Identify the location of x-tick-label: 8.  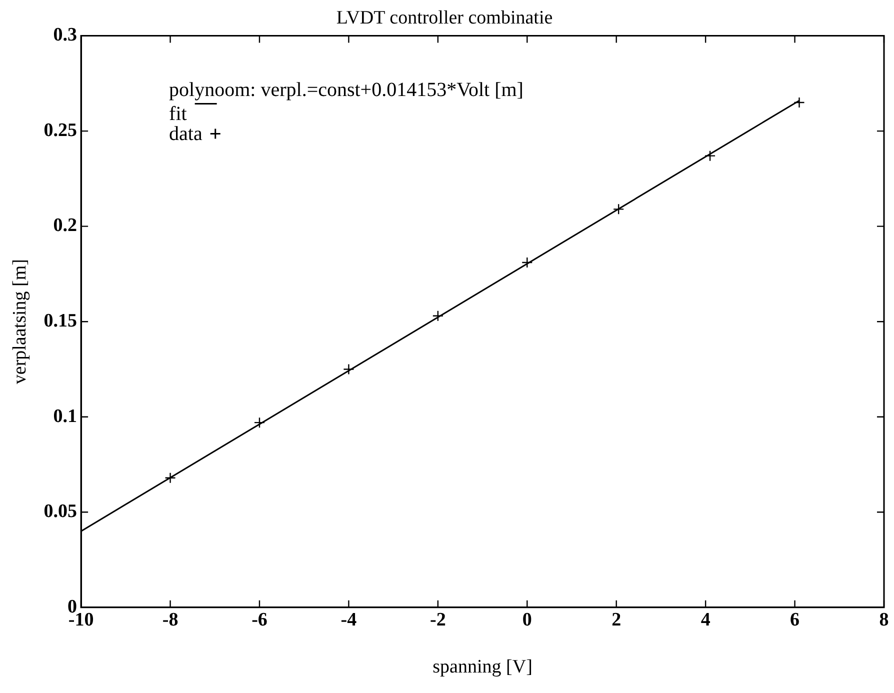
(884, 620).